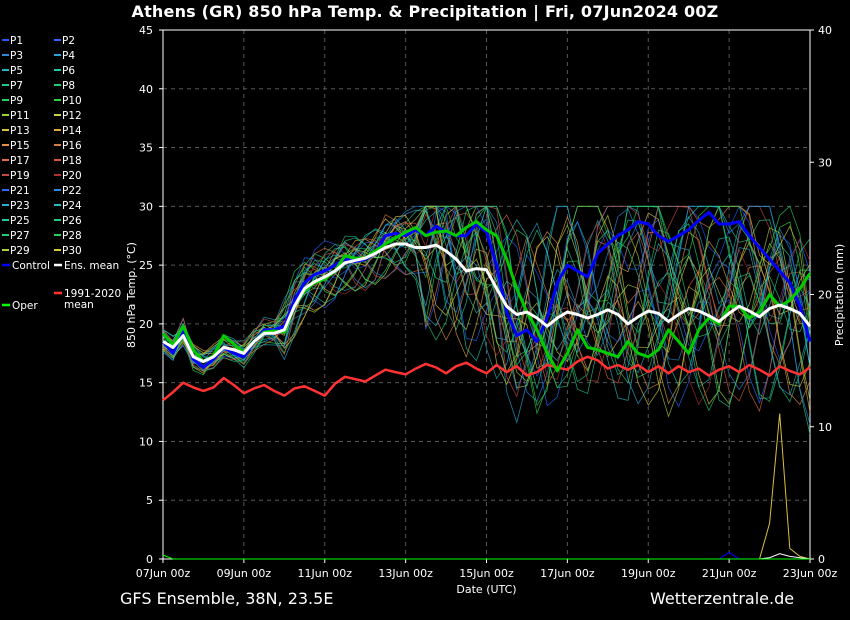  What do you see at coordinates (72, 131) in the screenshot?
I see `legend-label: P14` at bounding box center [72, 131].